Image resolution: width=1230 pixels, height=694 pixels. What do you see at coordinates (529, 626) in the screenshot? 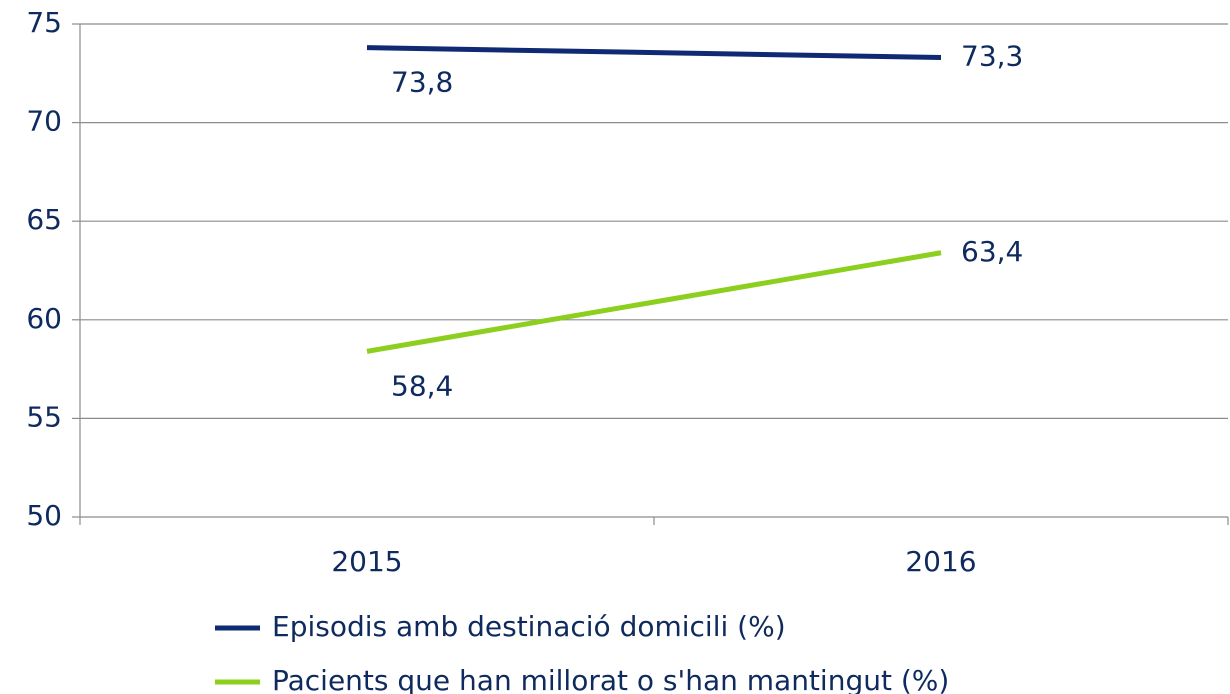
I see `legend-label: Episodis amb destinació domicili (%)` at bounding box center [529, 626].